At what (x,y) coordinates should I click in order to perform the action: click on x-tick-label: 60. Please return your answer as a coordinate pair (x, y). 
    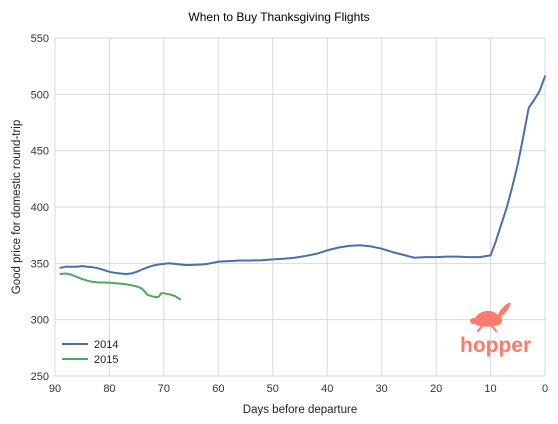
    Looking at the image, I should click on (218, 389).